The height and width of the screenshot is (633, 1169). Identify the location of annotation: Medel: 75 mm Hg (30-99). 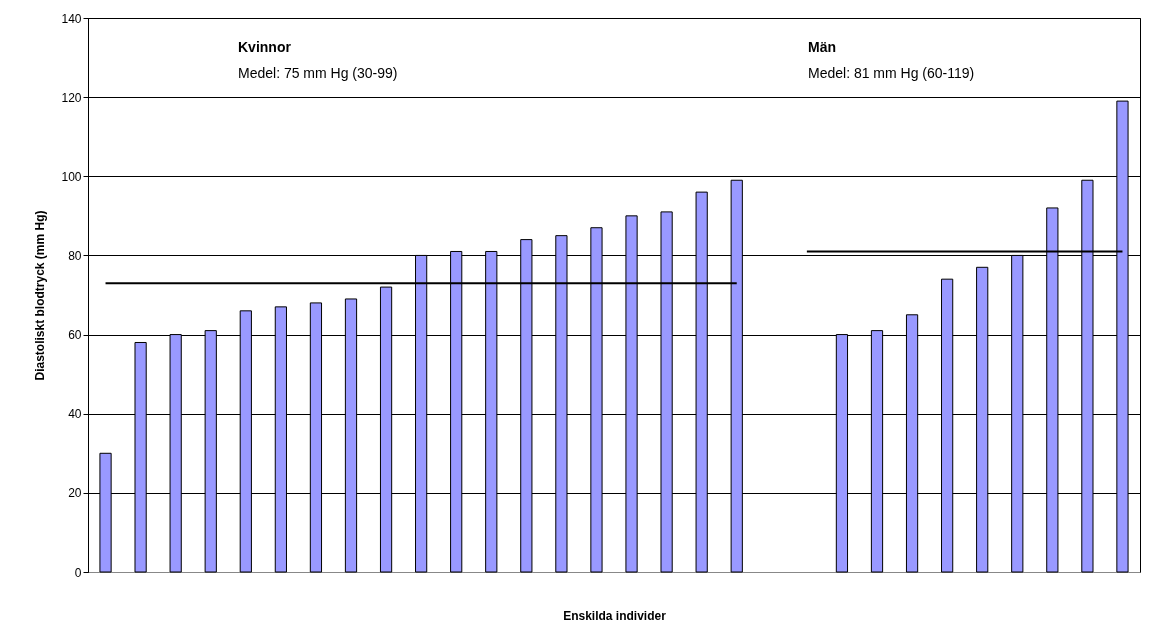
(318, 73).